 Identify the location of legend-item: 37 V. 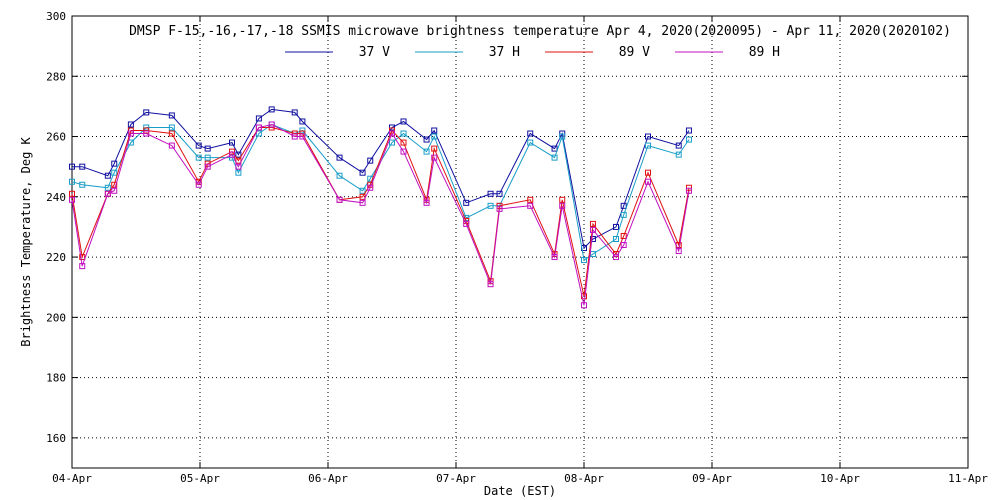
(337, 52).